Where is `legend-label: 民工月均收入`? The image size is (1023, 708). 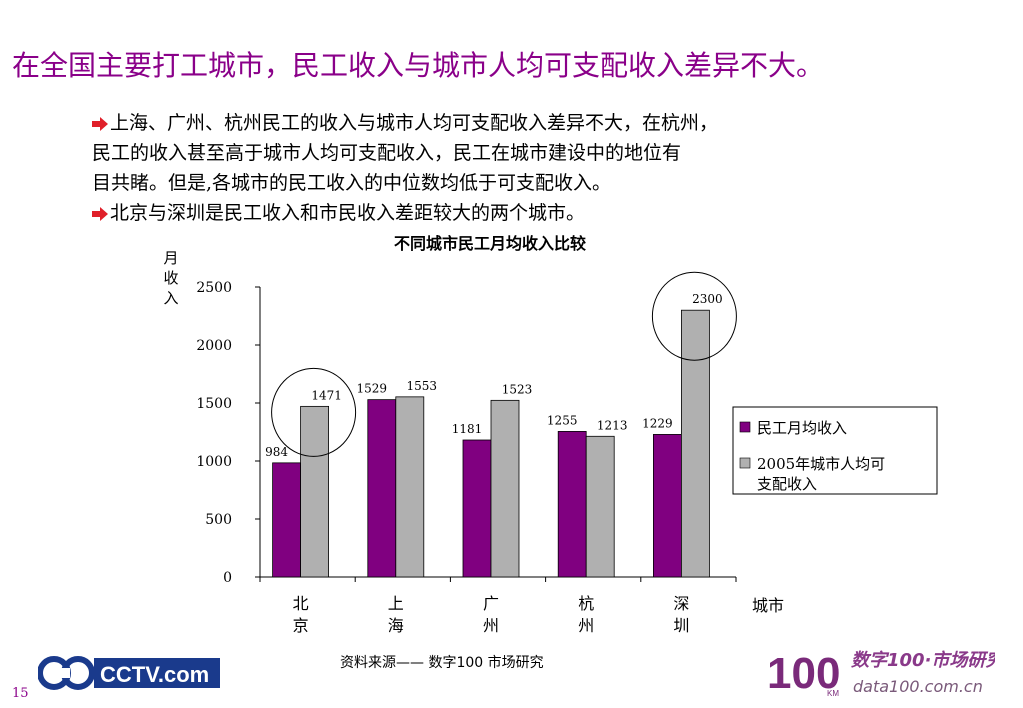 legend-label: 民工月均收入 is located at coordinates (802, 428).